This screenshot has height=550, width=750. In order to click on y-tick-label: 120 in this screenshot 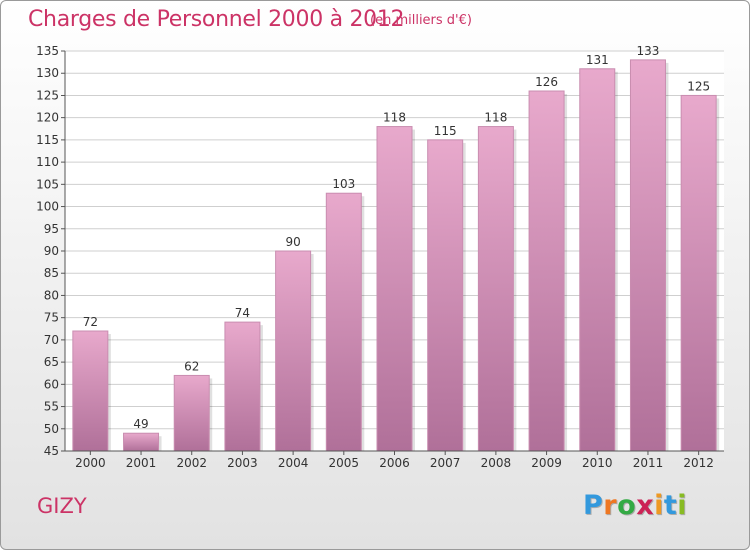, I will do `click(47, 118)`.